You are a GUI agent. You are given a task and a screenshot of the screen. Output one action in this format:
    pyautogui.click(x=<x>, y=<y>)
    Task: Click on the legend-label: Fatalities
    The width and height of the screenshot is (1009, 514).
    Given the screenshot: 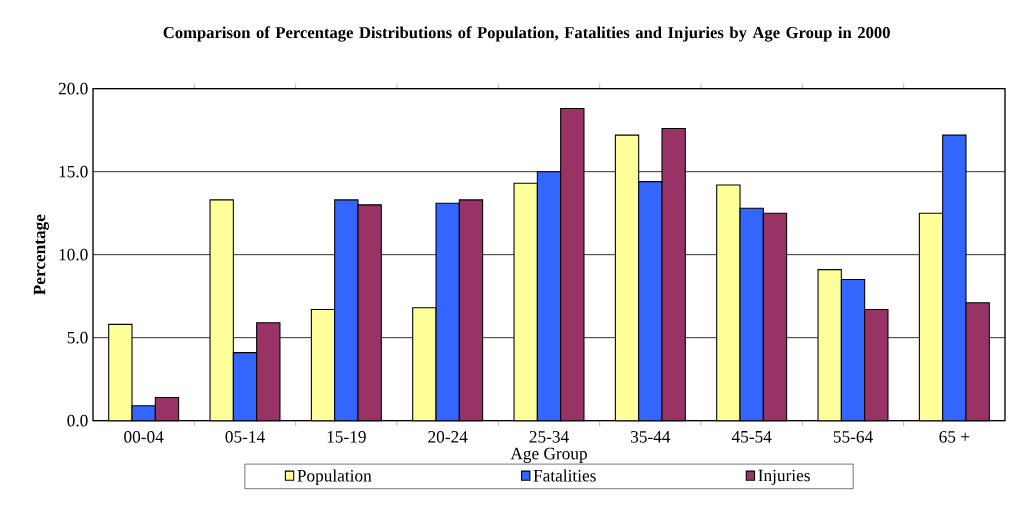 What is the action you would take?
    pyautogui.click(x=564, y=475)
    